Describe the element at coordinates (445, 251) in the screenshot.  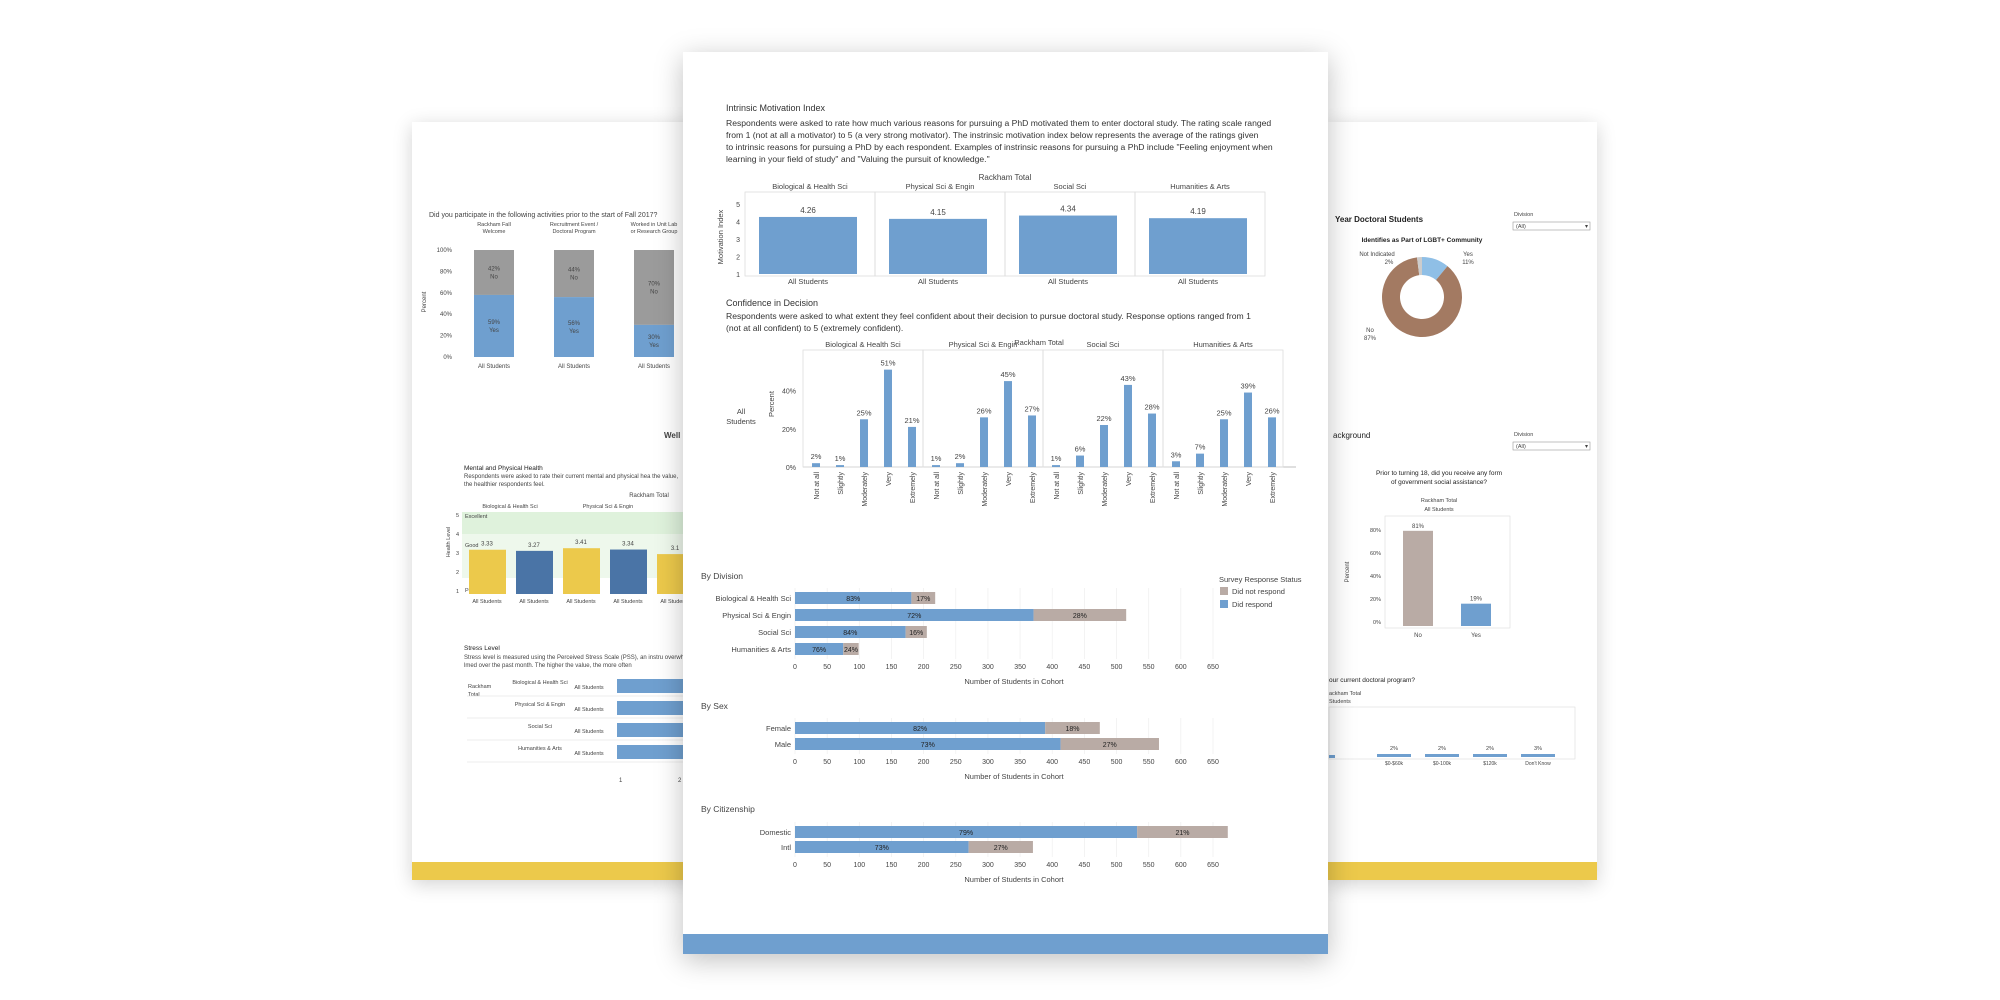
I see `left-y-tick: 100%` at that location.